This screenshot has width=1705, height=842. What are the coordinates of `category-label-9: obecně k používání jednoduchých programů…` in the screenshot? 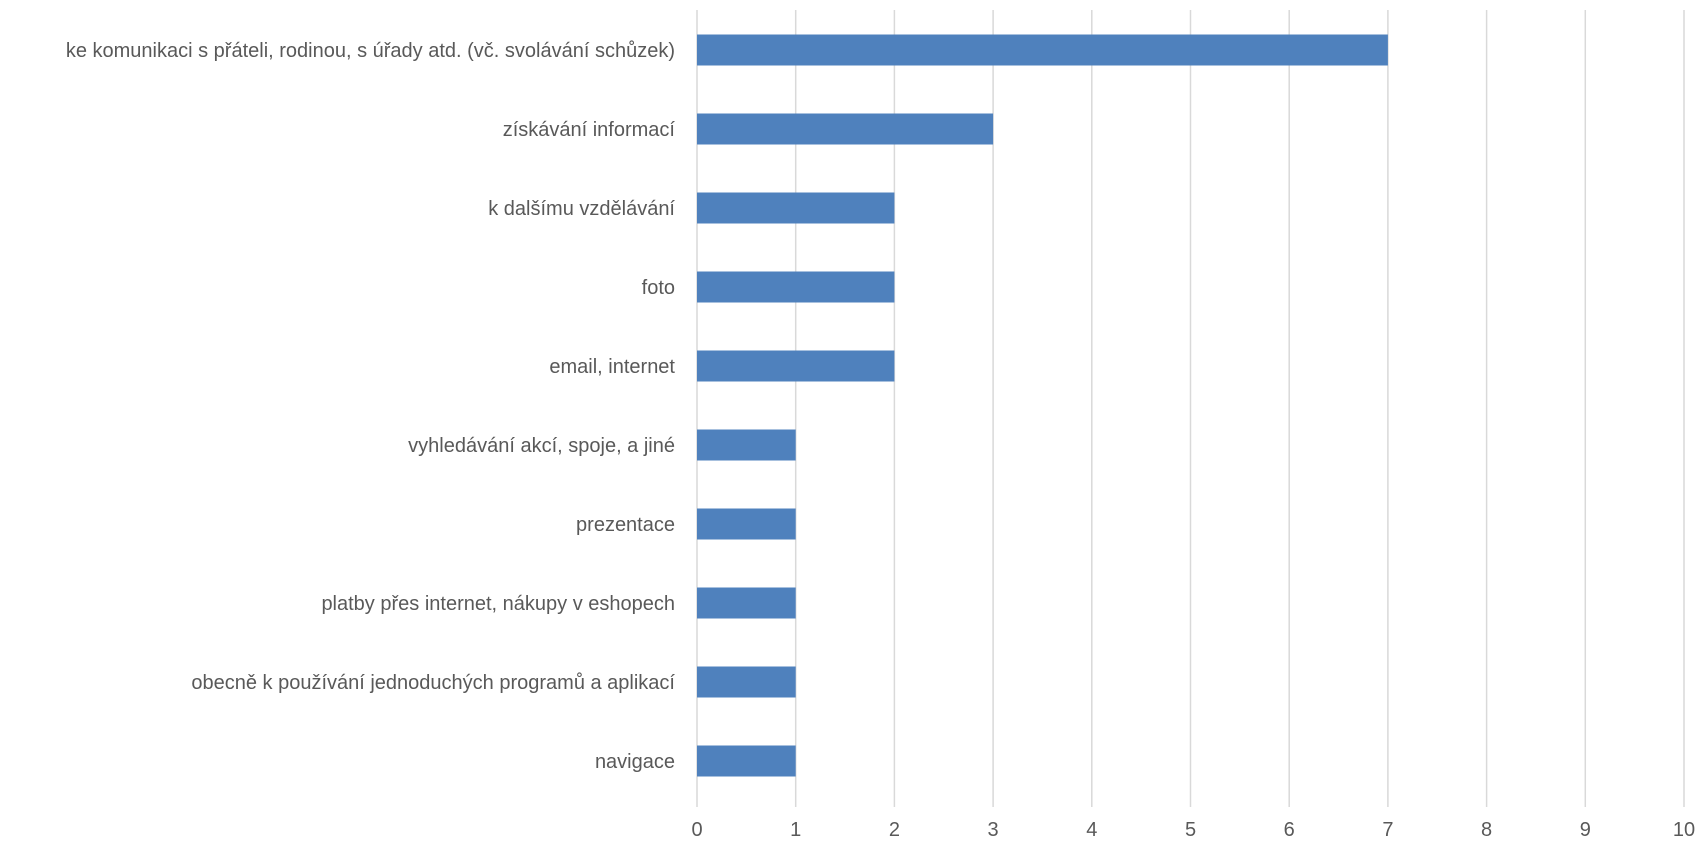 It's located at (433, 683).